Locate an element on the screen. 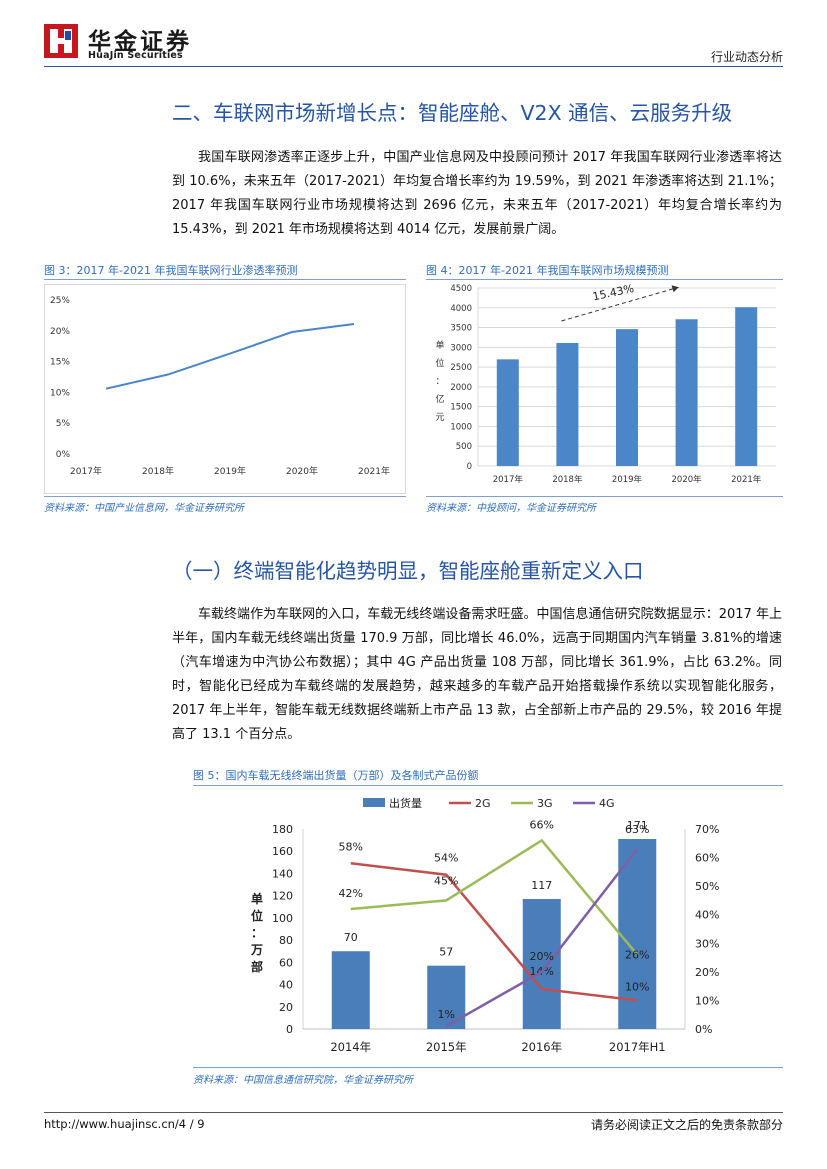 The height and width of the screenshot is (1169, 827). y-tick-label: 500 is located at coordinates (464, 447).